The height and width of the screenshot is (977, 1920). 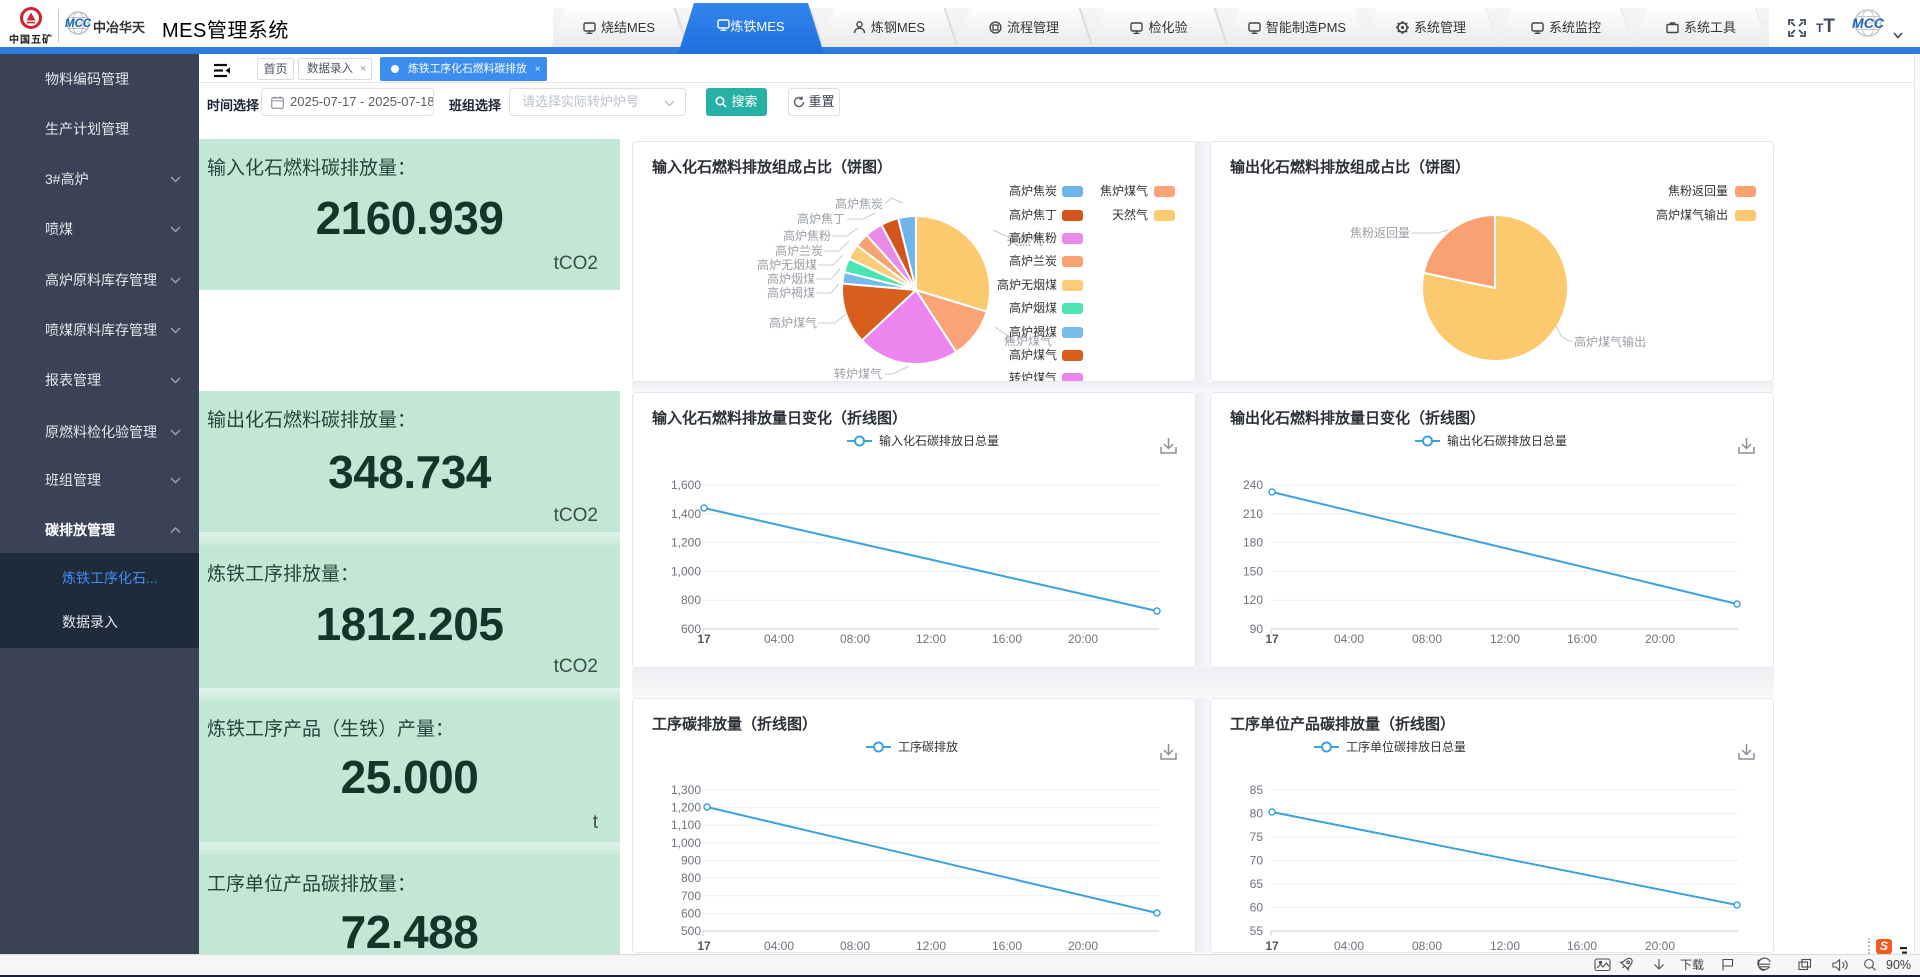 I want to click on svg-text: 1,600, so click(x=686, y=485).